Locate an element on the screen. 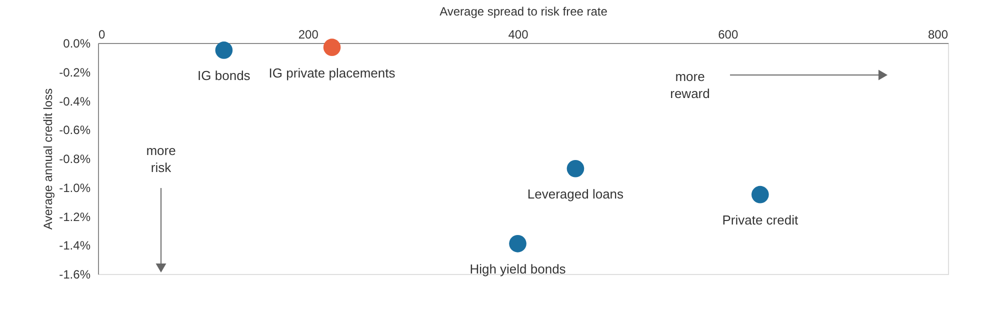 Image resolution: width=1000 pixels, height=316 pixels. annotation: more risk is located at coordinates (161, 159).